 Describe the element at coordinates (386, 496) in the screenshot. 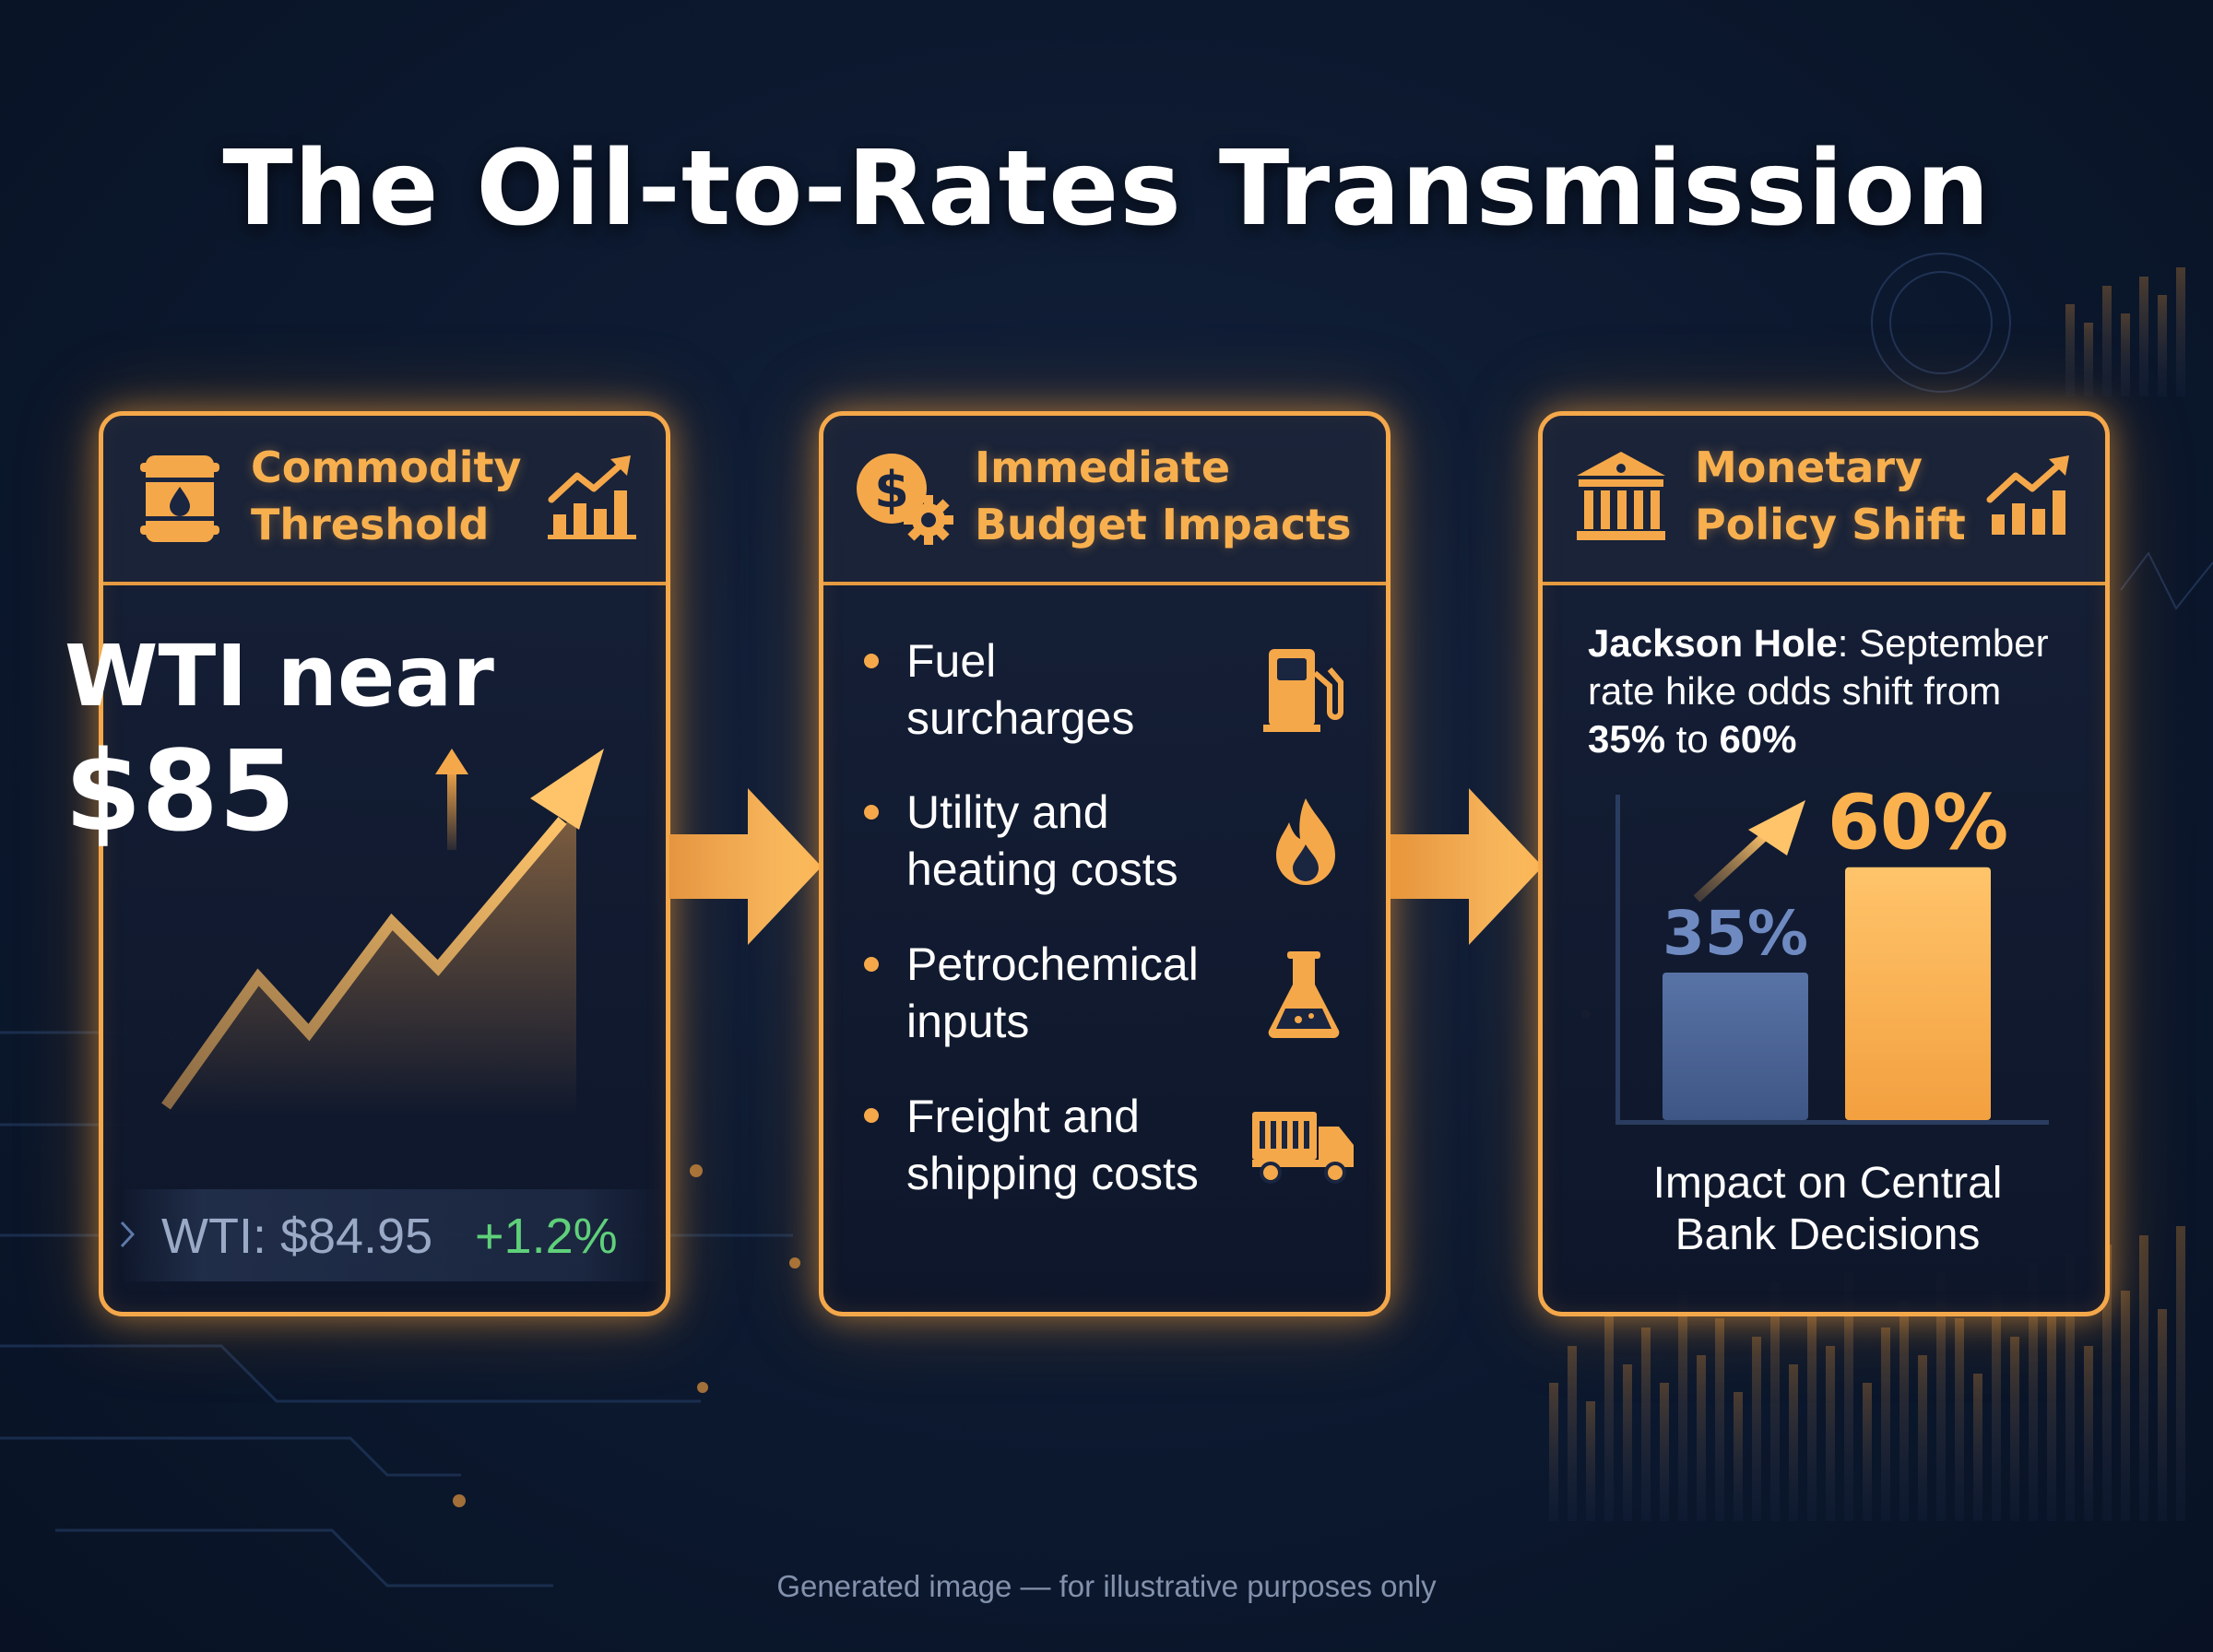

I see `panel-title: Commodity Threshold` at that location.